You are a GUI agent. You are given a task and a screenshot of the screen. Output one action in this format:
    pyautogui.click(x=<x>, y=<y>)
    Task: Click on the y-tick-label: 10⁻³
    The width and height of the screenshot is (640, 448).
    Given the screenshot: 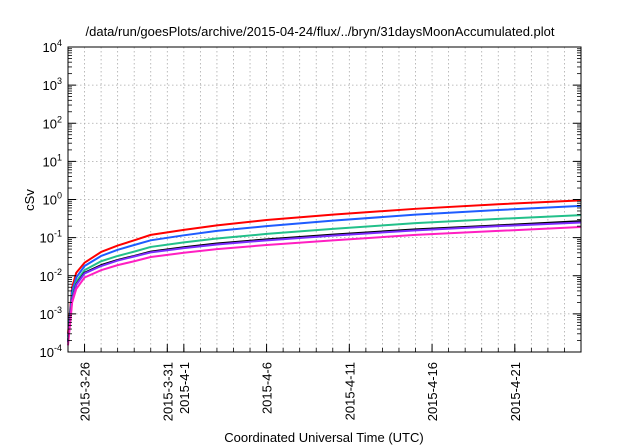 What is the action you would take?
    pyautogui.click(x=51, y=313)
    